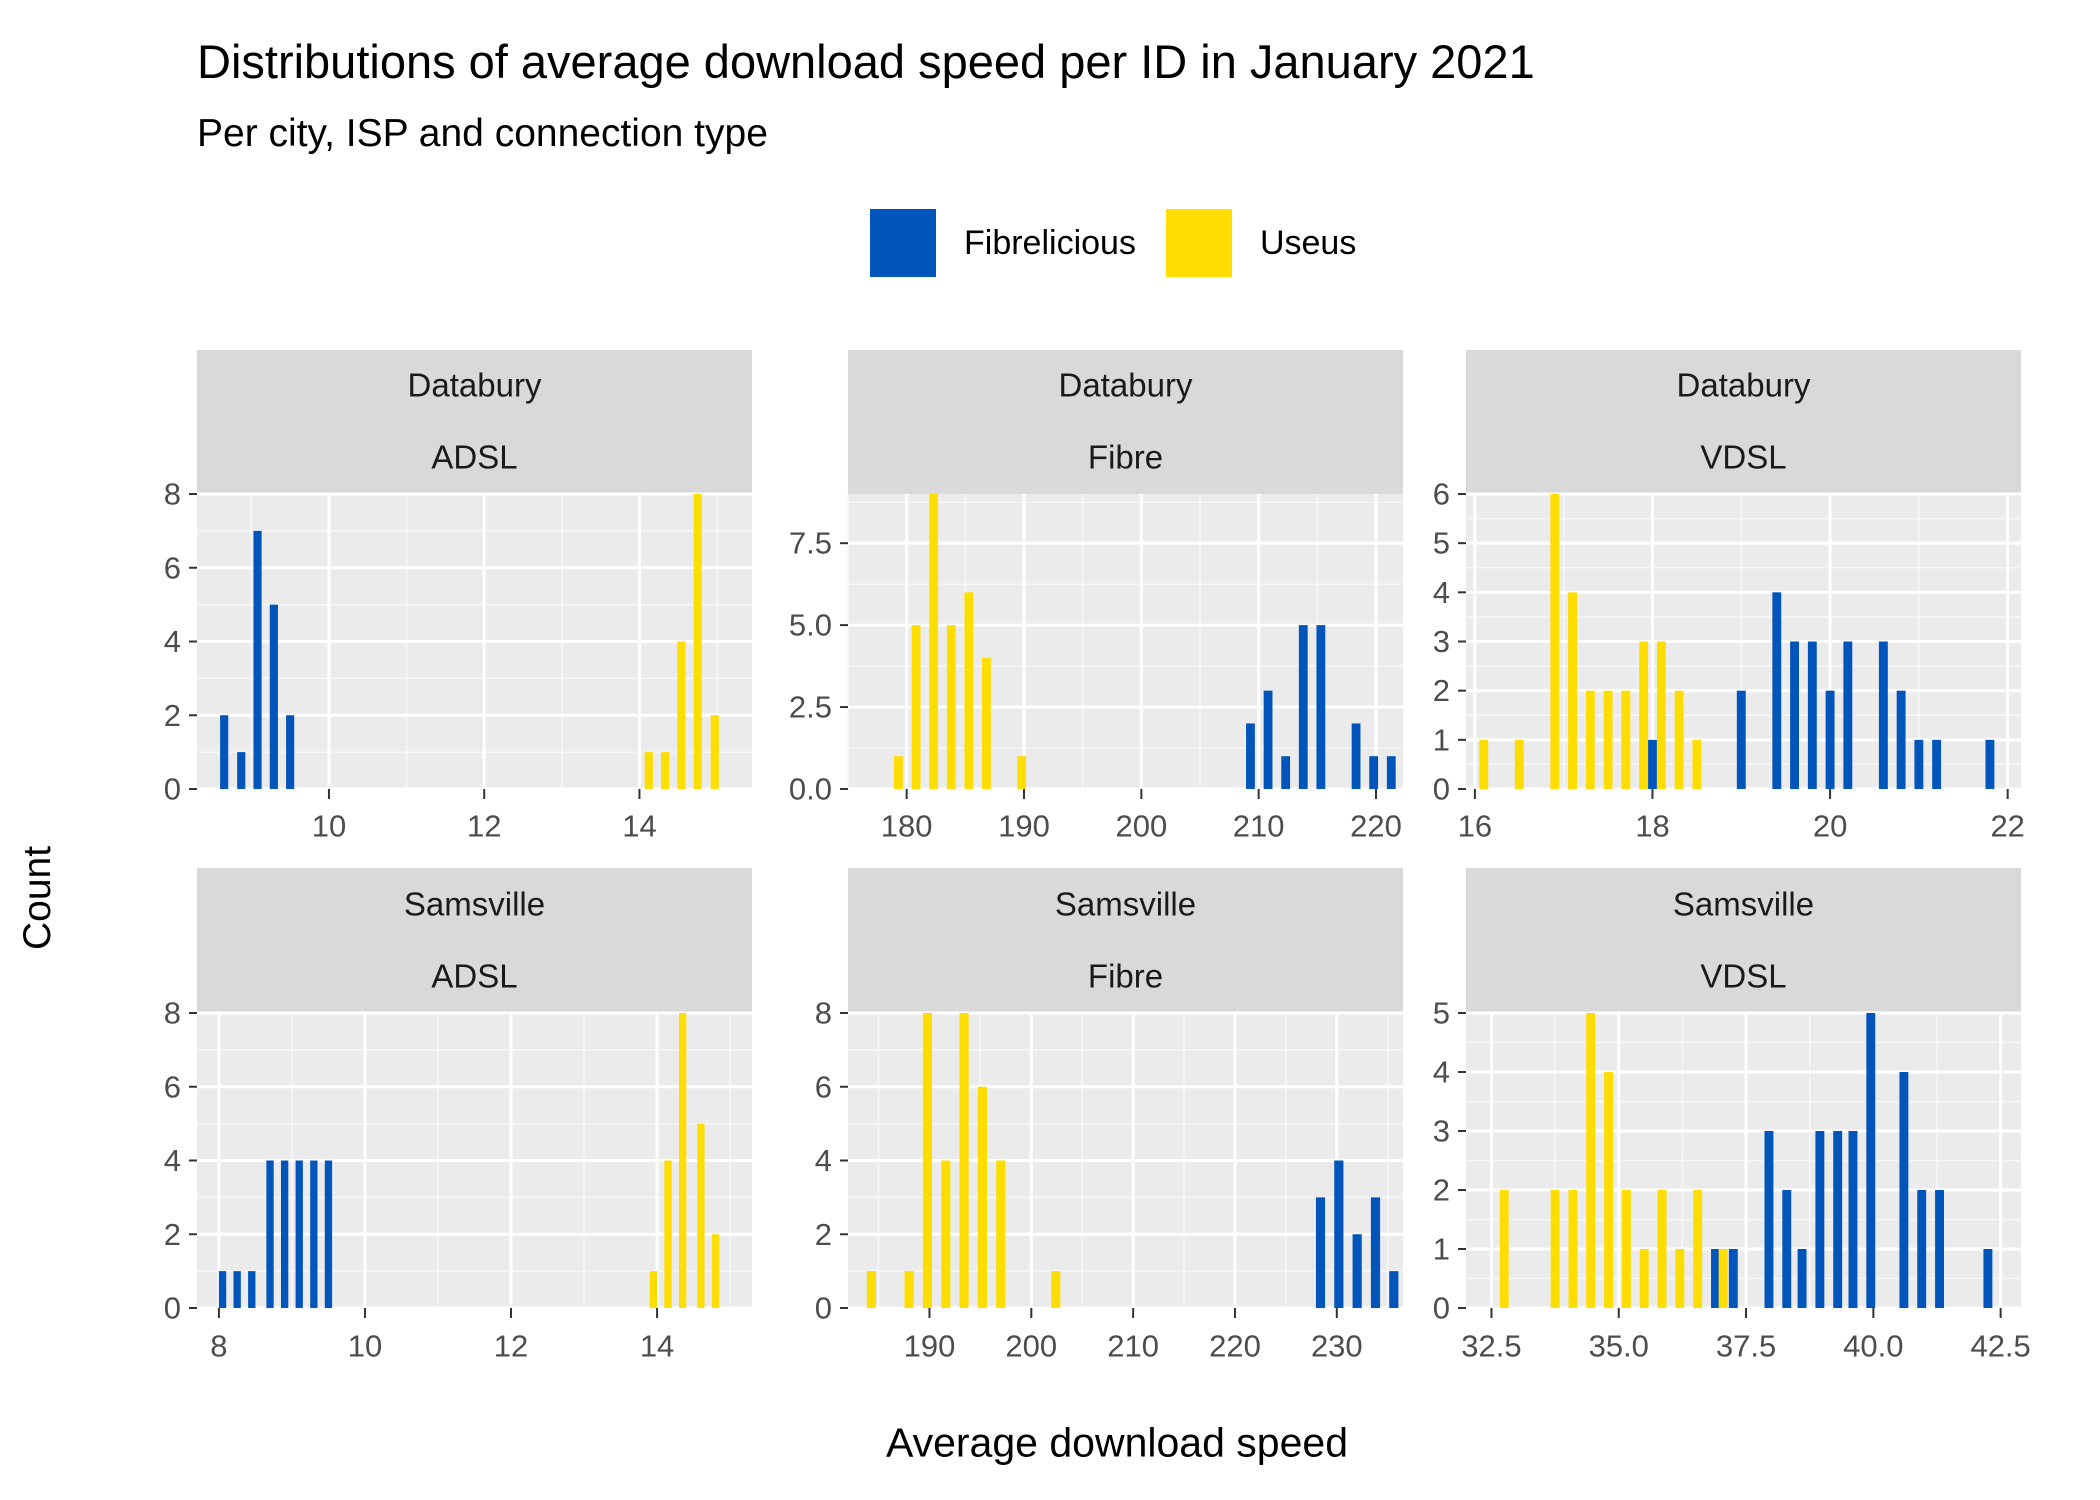 The image size is (2100, 1500). Describe the element at coordinates (810, 789) in the screenshot. I see `y-tick-label: 0.0` at that location.